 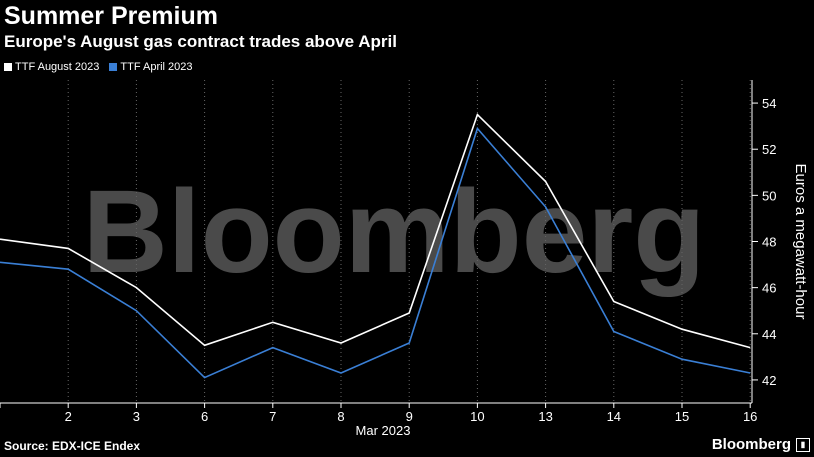 What do you see at coordinates (477, 416) in the screenshot?
I see `x-tick-label: 10` at bounding box center [477, 416].